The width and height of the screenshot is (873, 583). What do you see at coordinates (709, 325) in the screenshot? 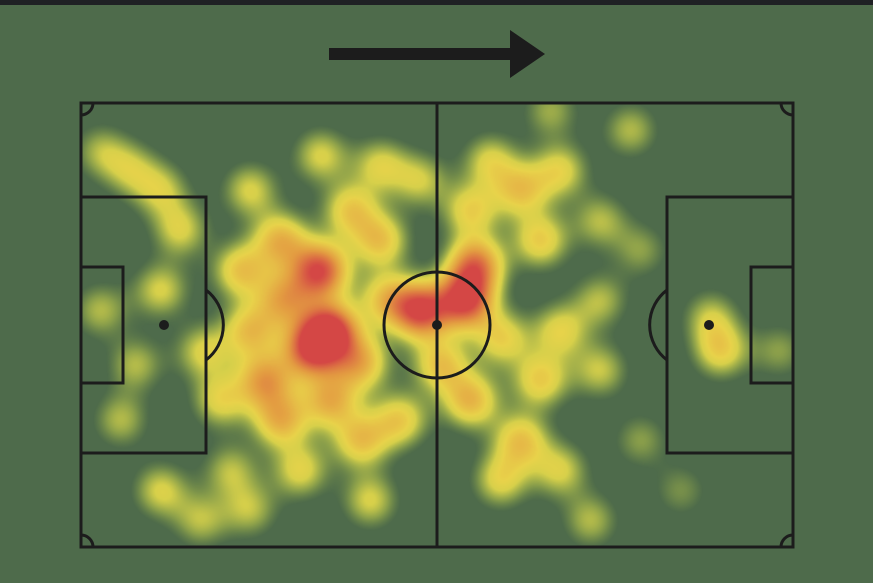
I see `right-penalty-spot` at bounding box center [709, 325].